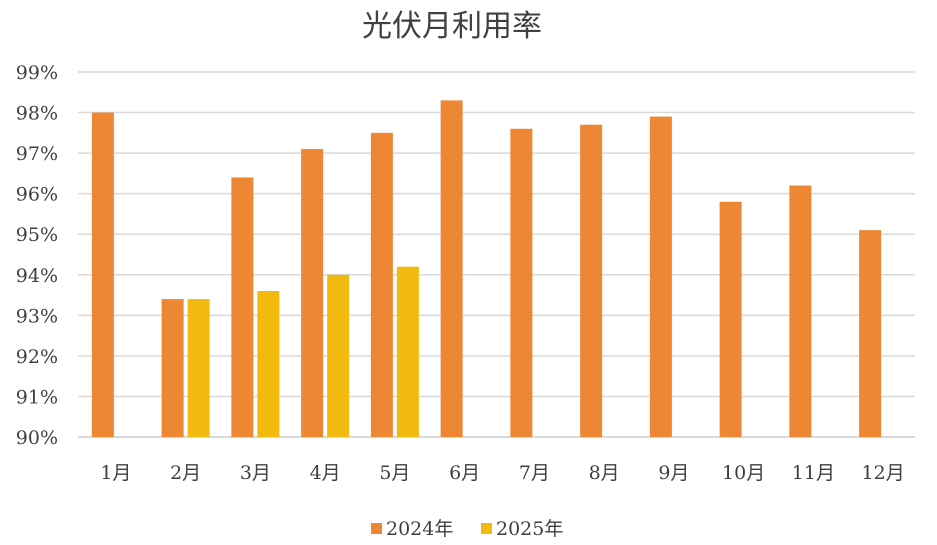 The image size is (937, 545). Describe the element at coordinates (37, 316) in the screenshot. I see `y-tick-label: 93%` at that location.